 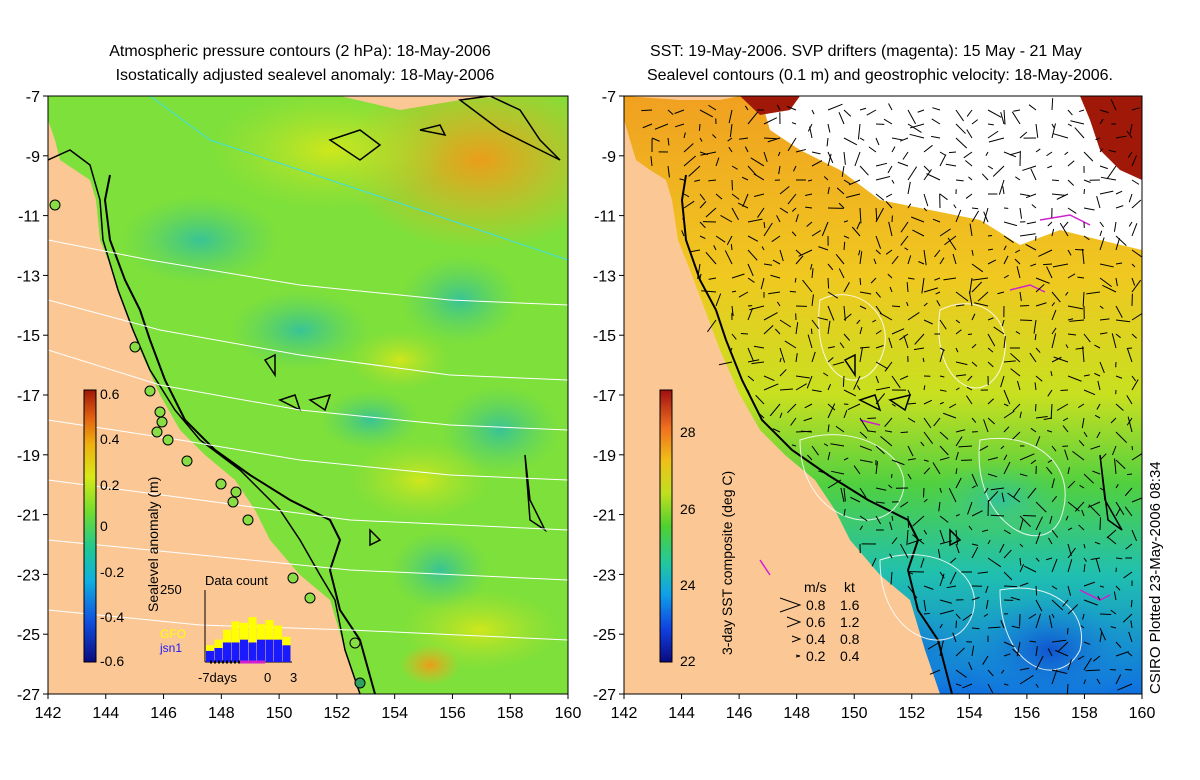 I want to click on lat-tick-label: -23, so click(x=28, y=575).